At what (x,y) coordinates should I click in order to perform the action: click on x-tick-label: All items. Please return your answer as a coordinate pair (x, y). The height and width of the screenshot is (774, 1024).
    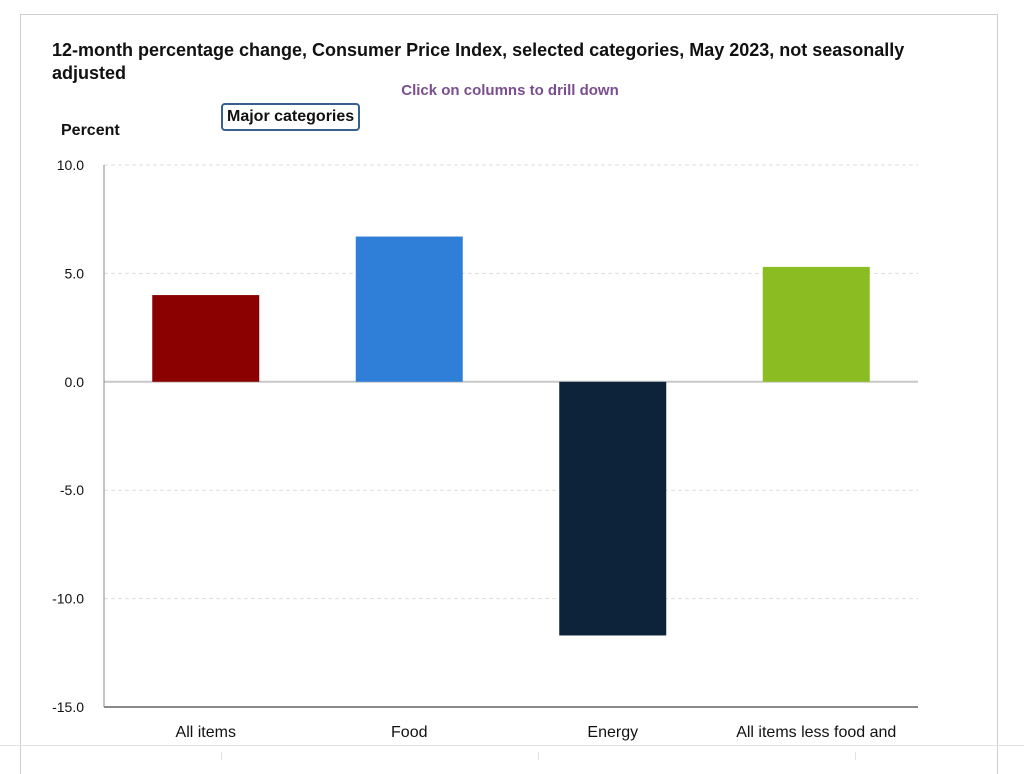
    Looking at the image, I should click on (206, 732).